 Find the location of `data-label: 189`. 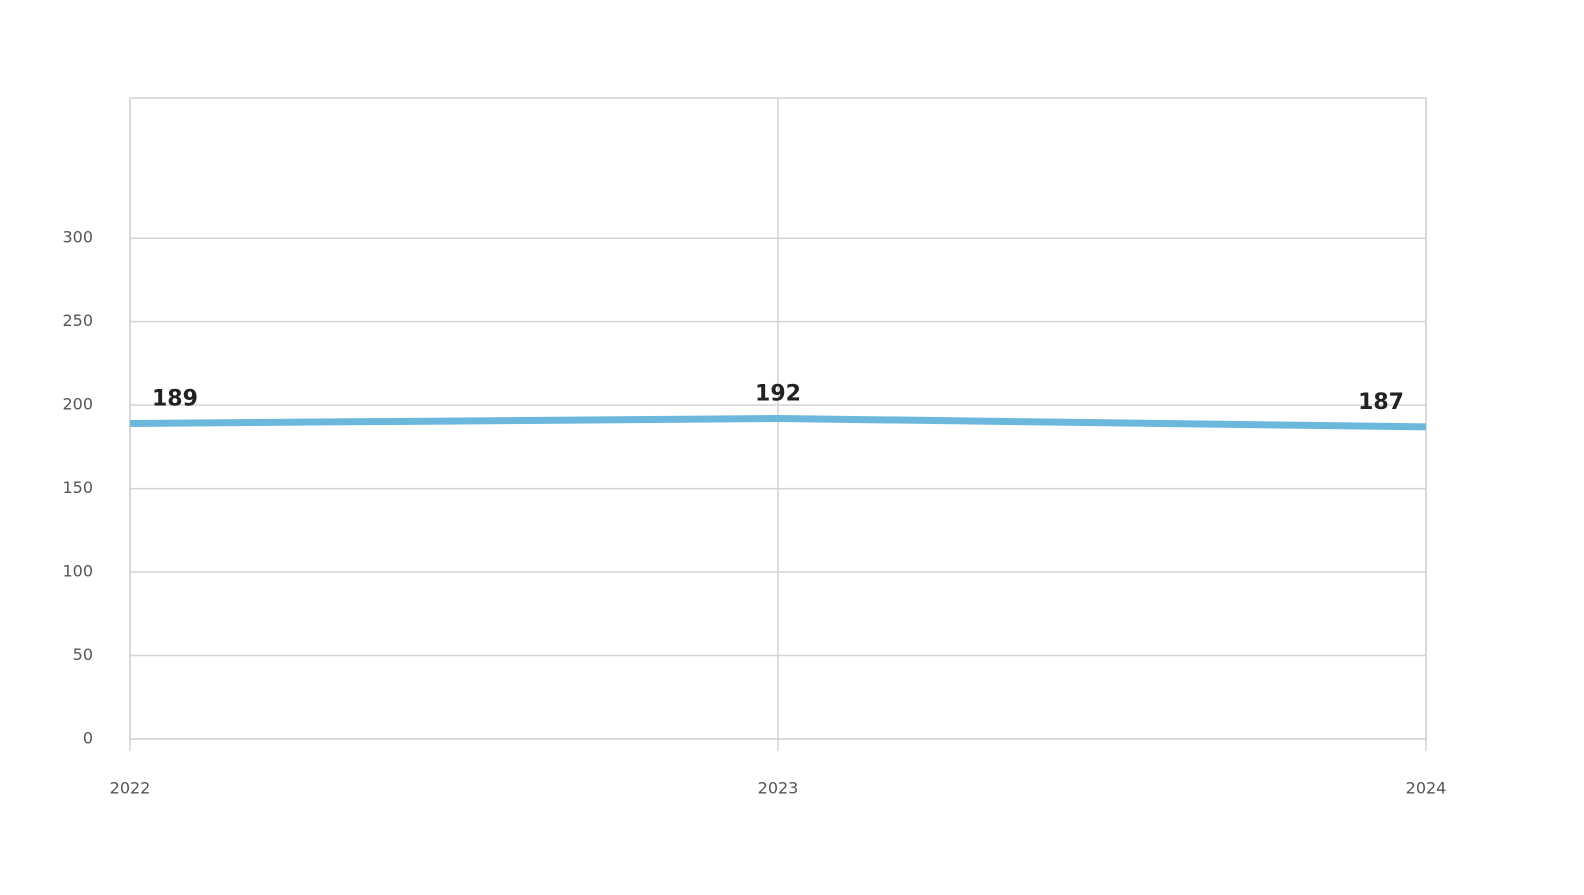

data-label: 189 is located at coordinates (175, 399).